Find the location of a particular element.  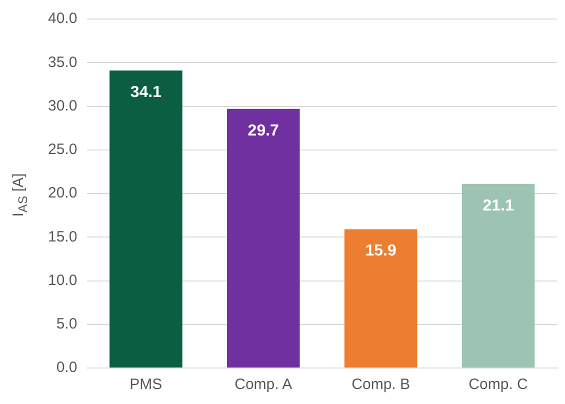

y-tick-label: 5.0 is located at coordinates (67, 324).